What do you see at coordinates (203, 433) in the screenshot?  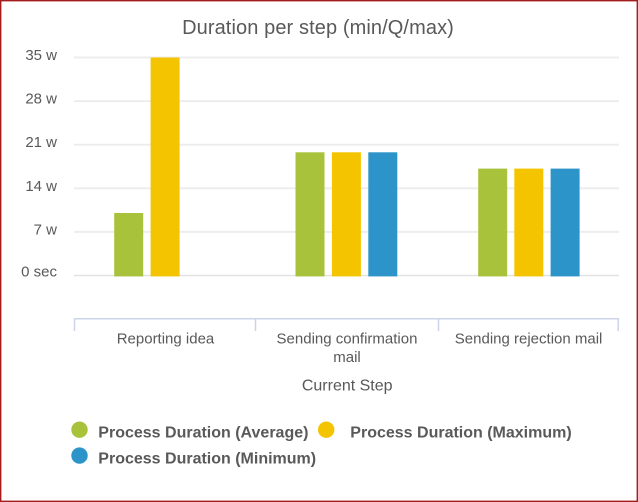 I see `svg-text: Process Duration (Average)` at bounding box center [203, 433].